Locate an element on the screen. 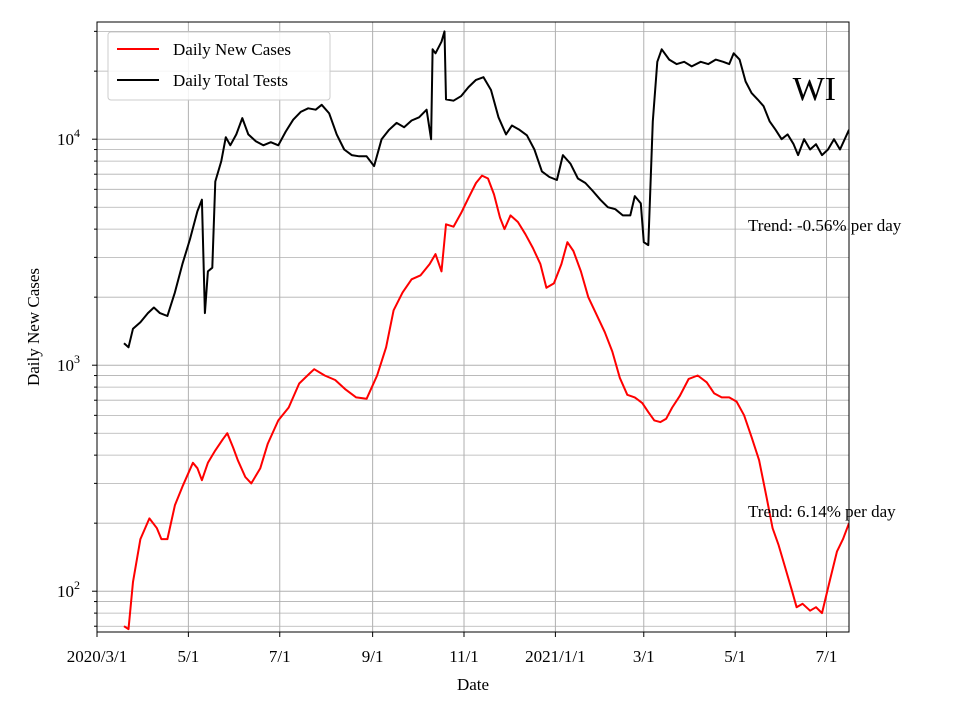 The height and width of the screenshot is (720, 960). y-axis-label: Daily New Cases is located at coordinates (33, 327).